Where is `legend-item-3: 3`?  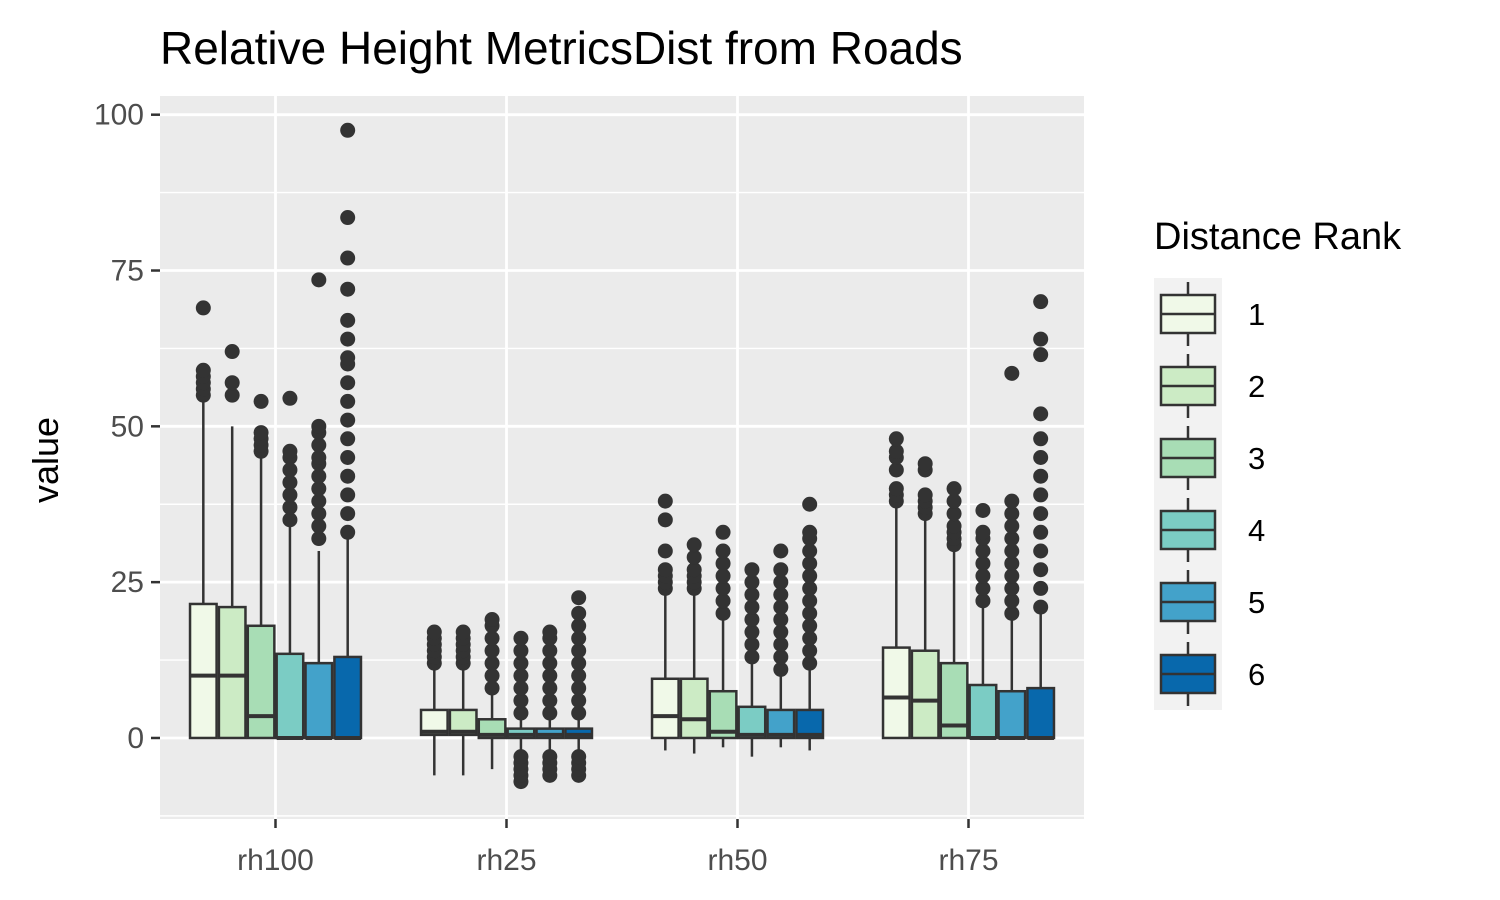
legend-item-3: 3 is located at coordinates (1209, 458).